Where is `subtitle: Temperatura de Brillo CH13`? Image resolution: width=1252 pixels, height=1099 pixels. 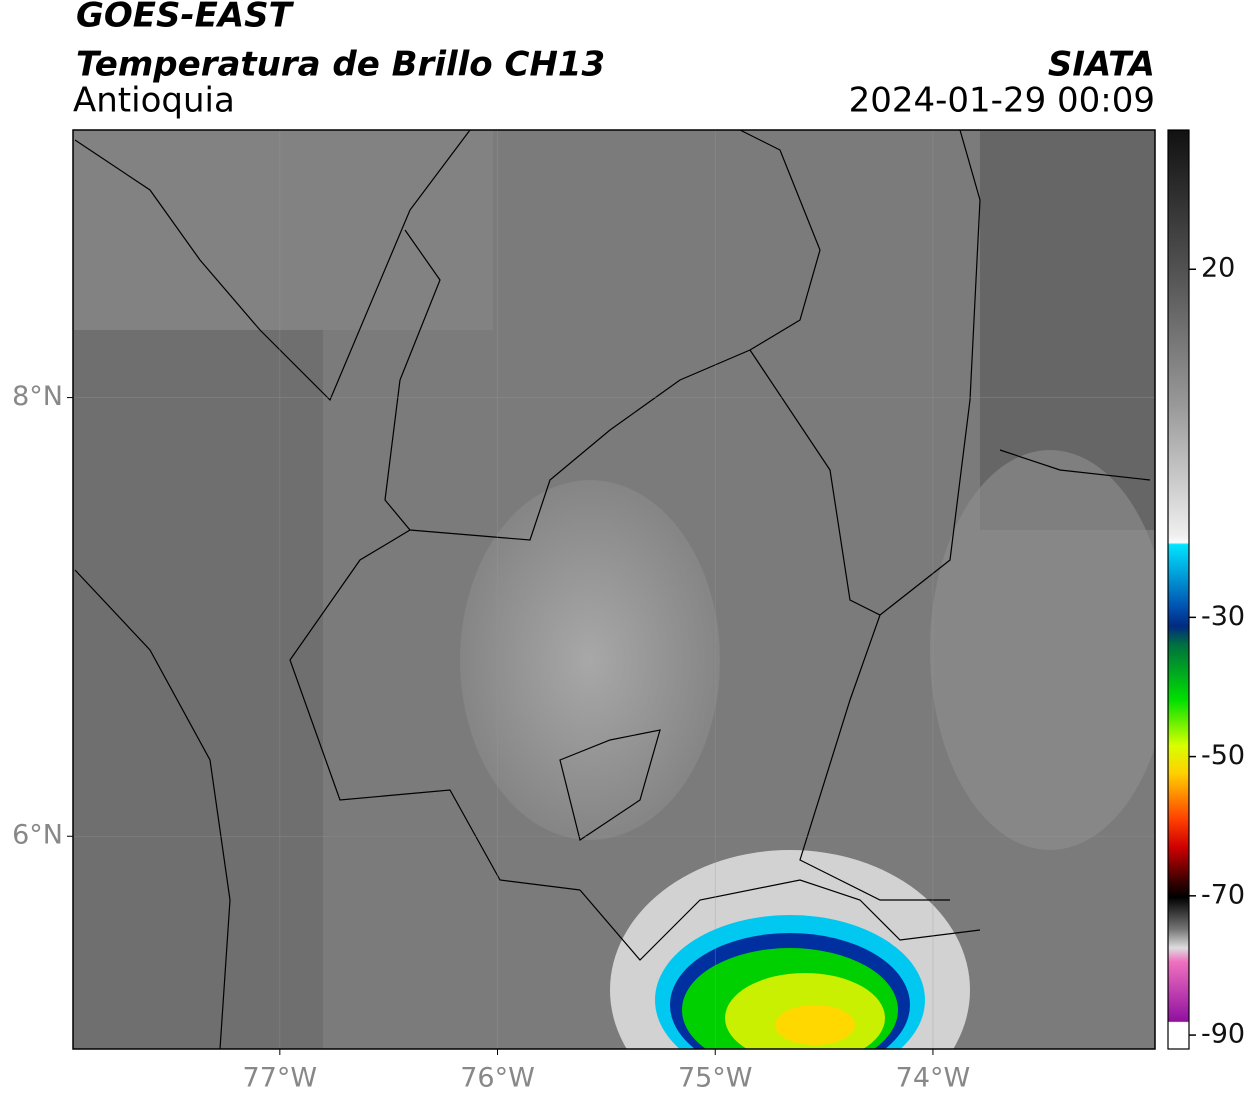
subtitle: Temperatura de Brillo CH13 is located at coordinates (340, 65).